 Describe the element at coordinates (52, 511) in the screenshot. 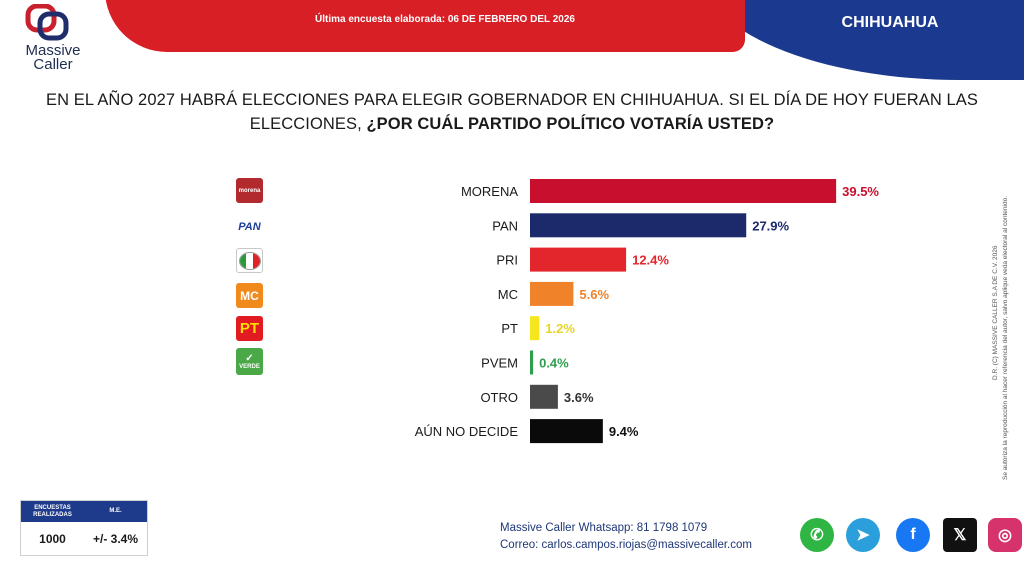

I see `surveys-header: ENCUESTAS REALIZADAS` at that location.